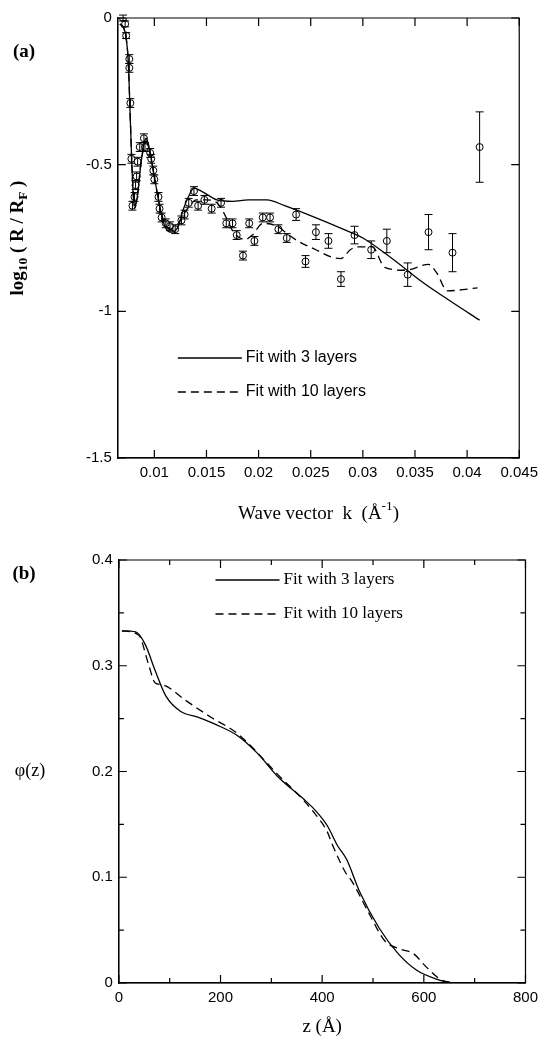 This screenshot has width=544, height=1043. Describe the element at coordinates (322, 1025) in the screenshot. I see `x-axis-title: z (Å)` at that location.